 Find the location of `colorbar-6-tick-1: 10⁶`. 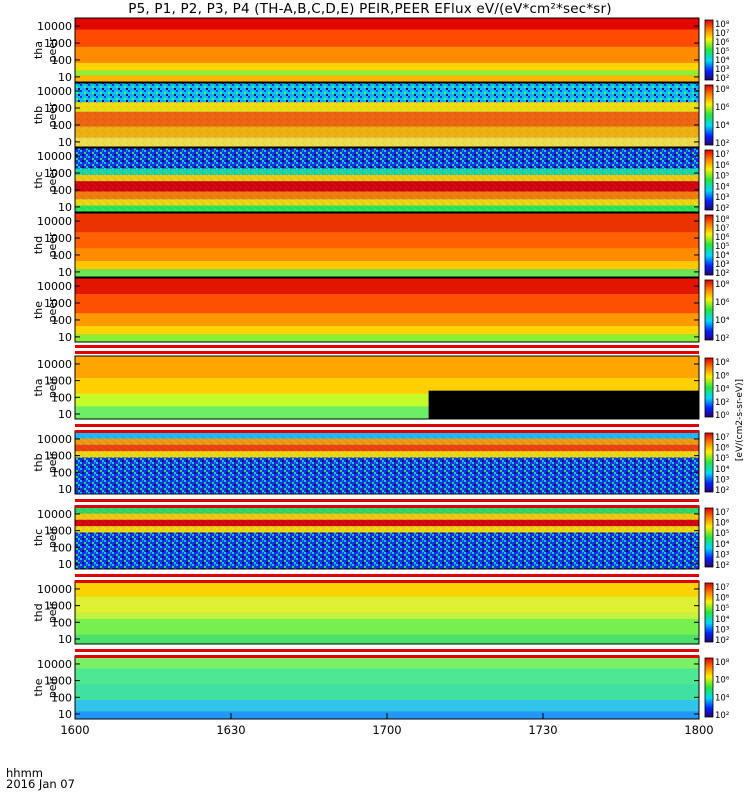

colorbar-6-tick-1: 10⁶ is located at coordinates (722, 449).